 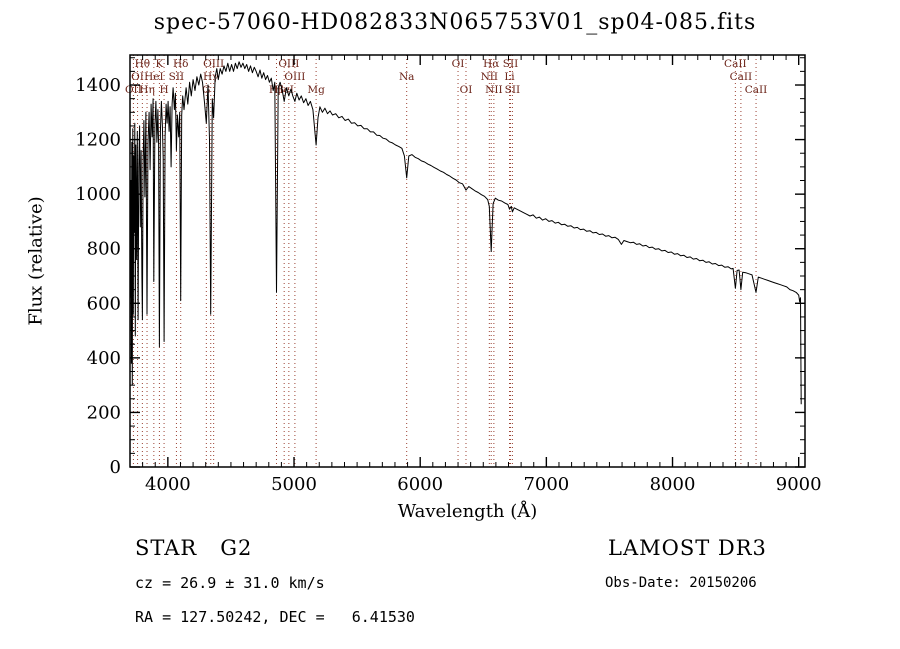 I want to click on spectral-line-label: Hθ, so click(x=142, y=64).